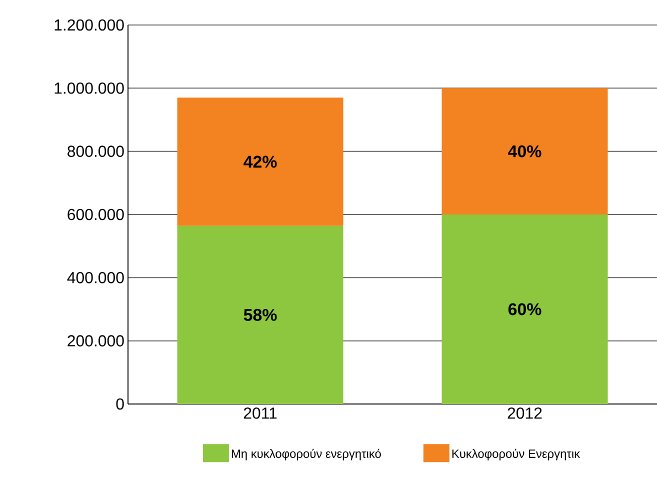  Describe the element at coordinates (306, 454) in the screenshot. I see `legend-label: Μη κυκλοφορούν ενεργητικό` at that location.